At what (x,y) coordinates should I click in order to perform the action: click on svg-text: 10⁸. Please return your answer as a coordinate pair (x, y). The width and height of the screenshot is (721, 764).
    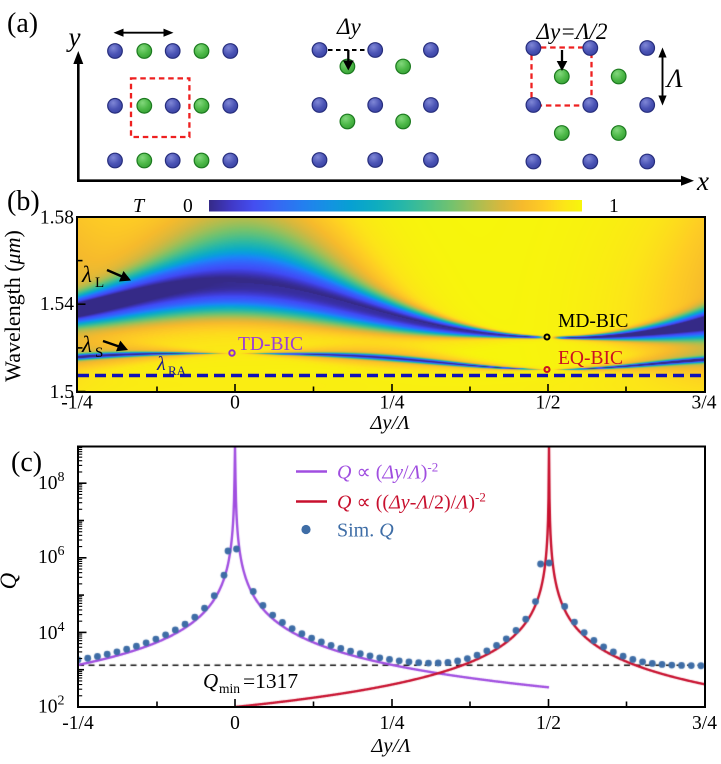
    Looking at the image, I should click on (51, 482).